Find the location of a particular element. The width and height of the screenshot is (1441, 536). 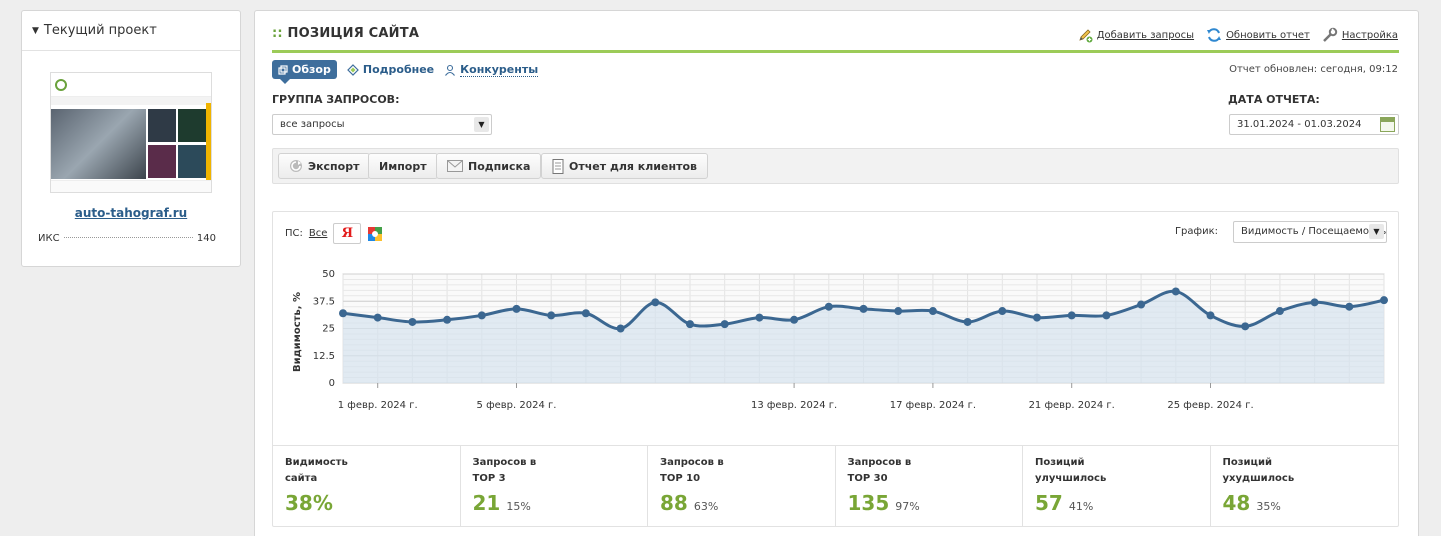

ps-all-link: Все is located at coordinates (318, 233).